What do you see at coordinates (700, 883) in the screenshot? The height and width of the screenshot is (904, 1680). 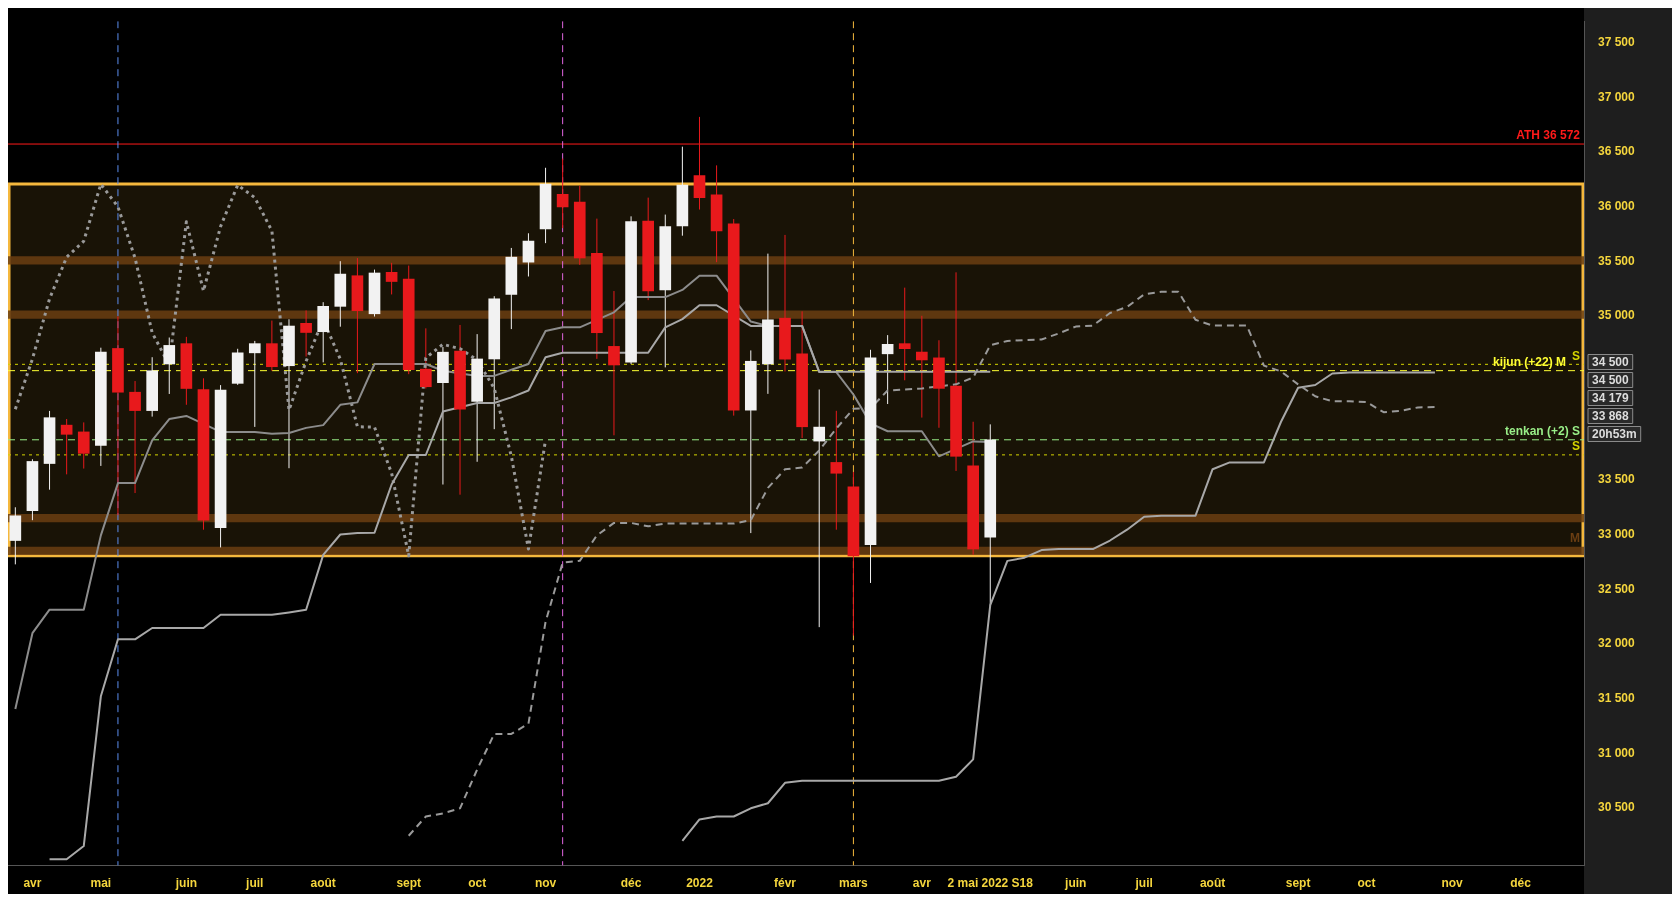 I see `x-tick-label: 2022` at bounding box center [700, 883].